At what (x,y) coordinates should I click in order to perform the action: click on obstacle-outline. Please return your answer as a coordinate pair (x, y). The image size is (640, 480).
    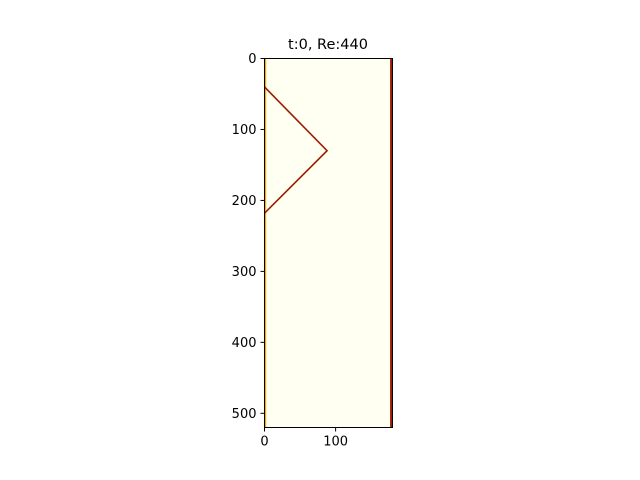
    Looking at the image, I should click on (296, 150).